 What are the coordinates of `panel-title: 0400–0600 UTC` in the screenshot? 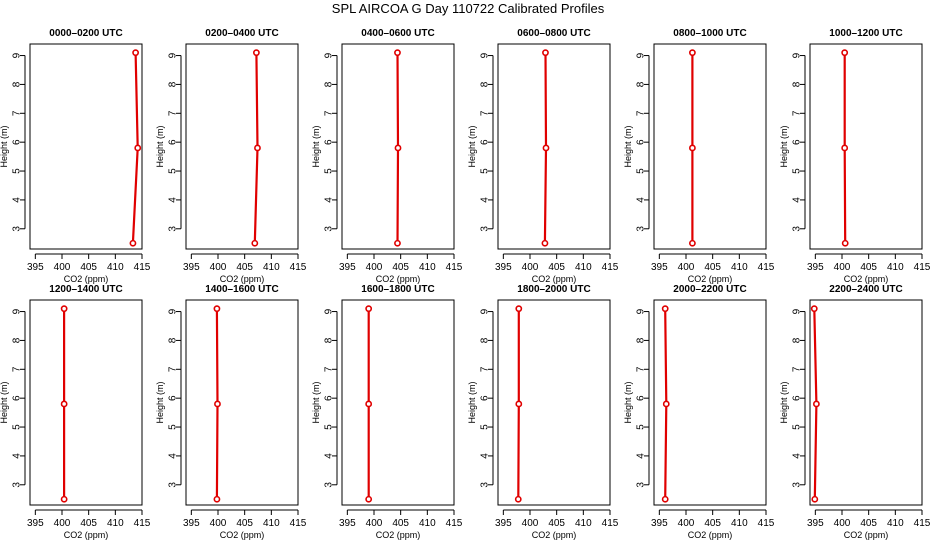 It's located at (397, 33).